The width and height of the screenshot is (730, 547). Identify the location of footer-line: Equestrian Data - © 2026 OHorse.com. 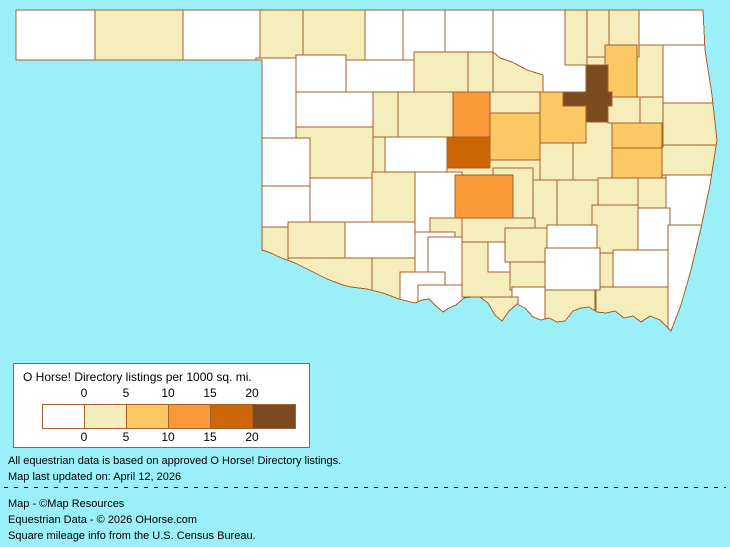
(103, 520).